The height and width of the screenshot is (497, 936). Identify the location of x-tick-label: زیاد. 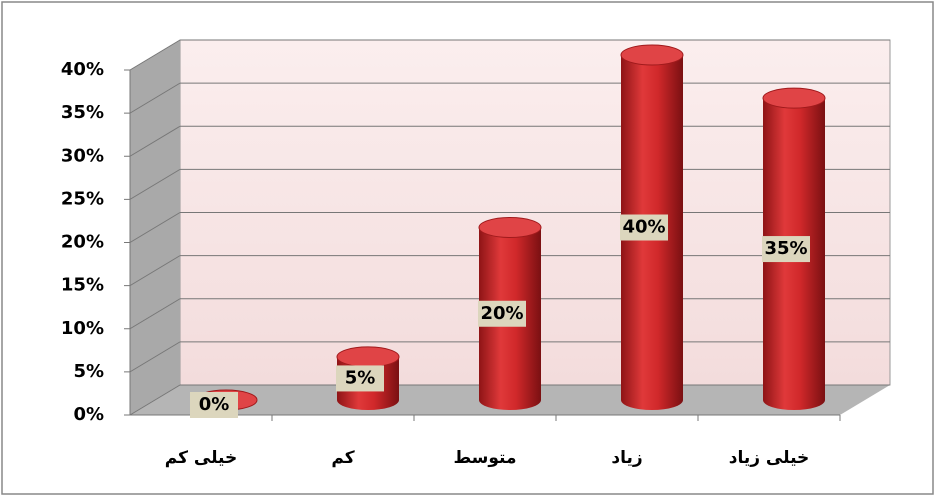
(626, 458).